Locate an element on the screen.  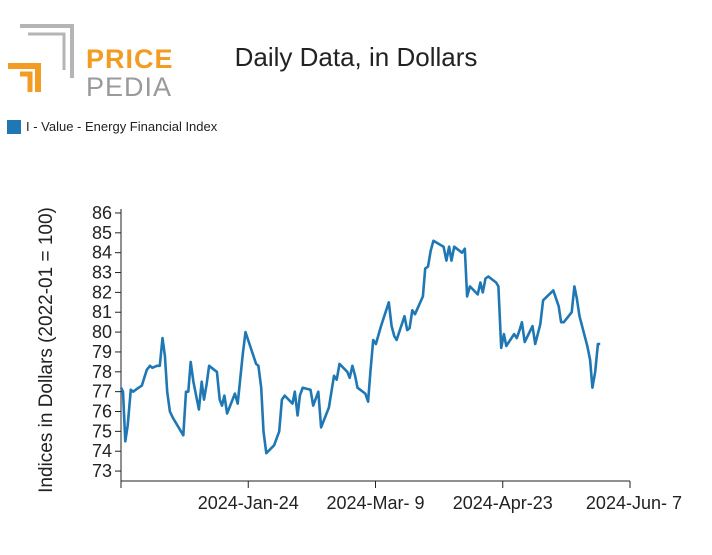
pricepedia-logo: PRICE PEDIA is located at coordinates (90, 61).